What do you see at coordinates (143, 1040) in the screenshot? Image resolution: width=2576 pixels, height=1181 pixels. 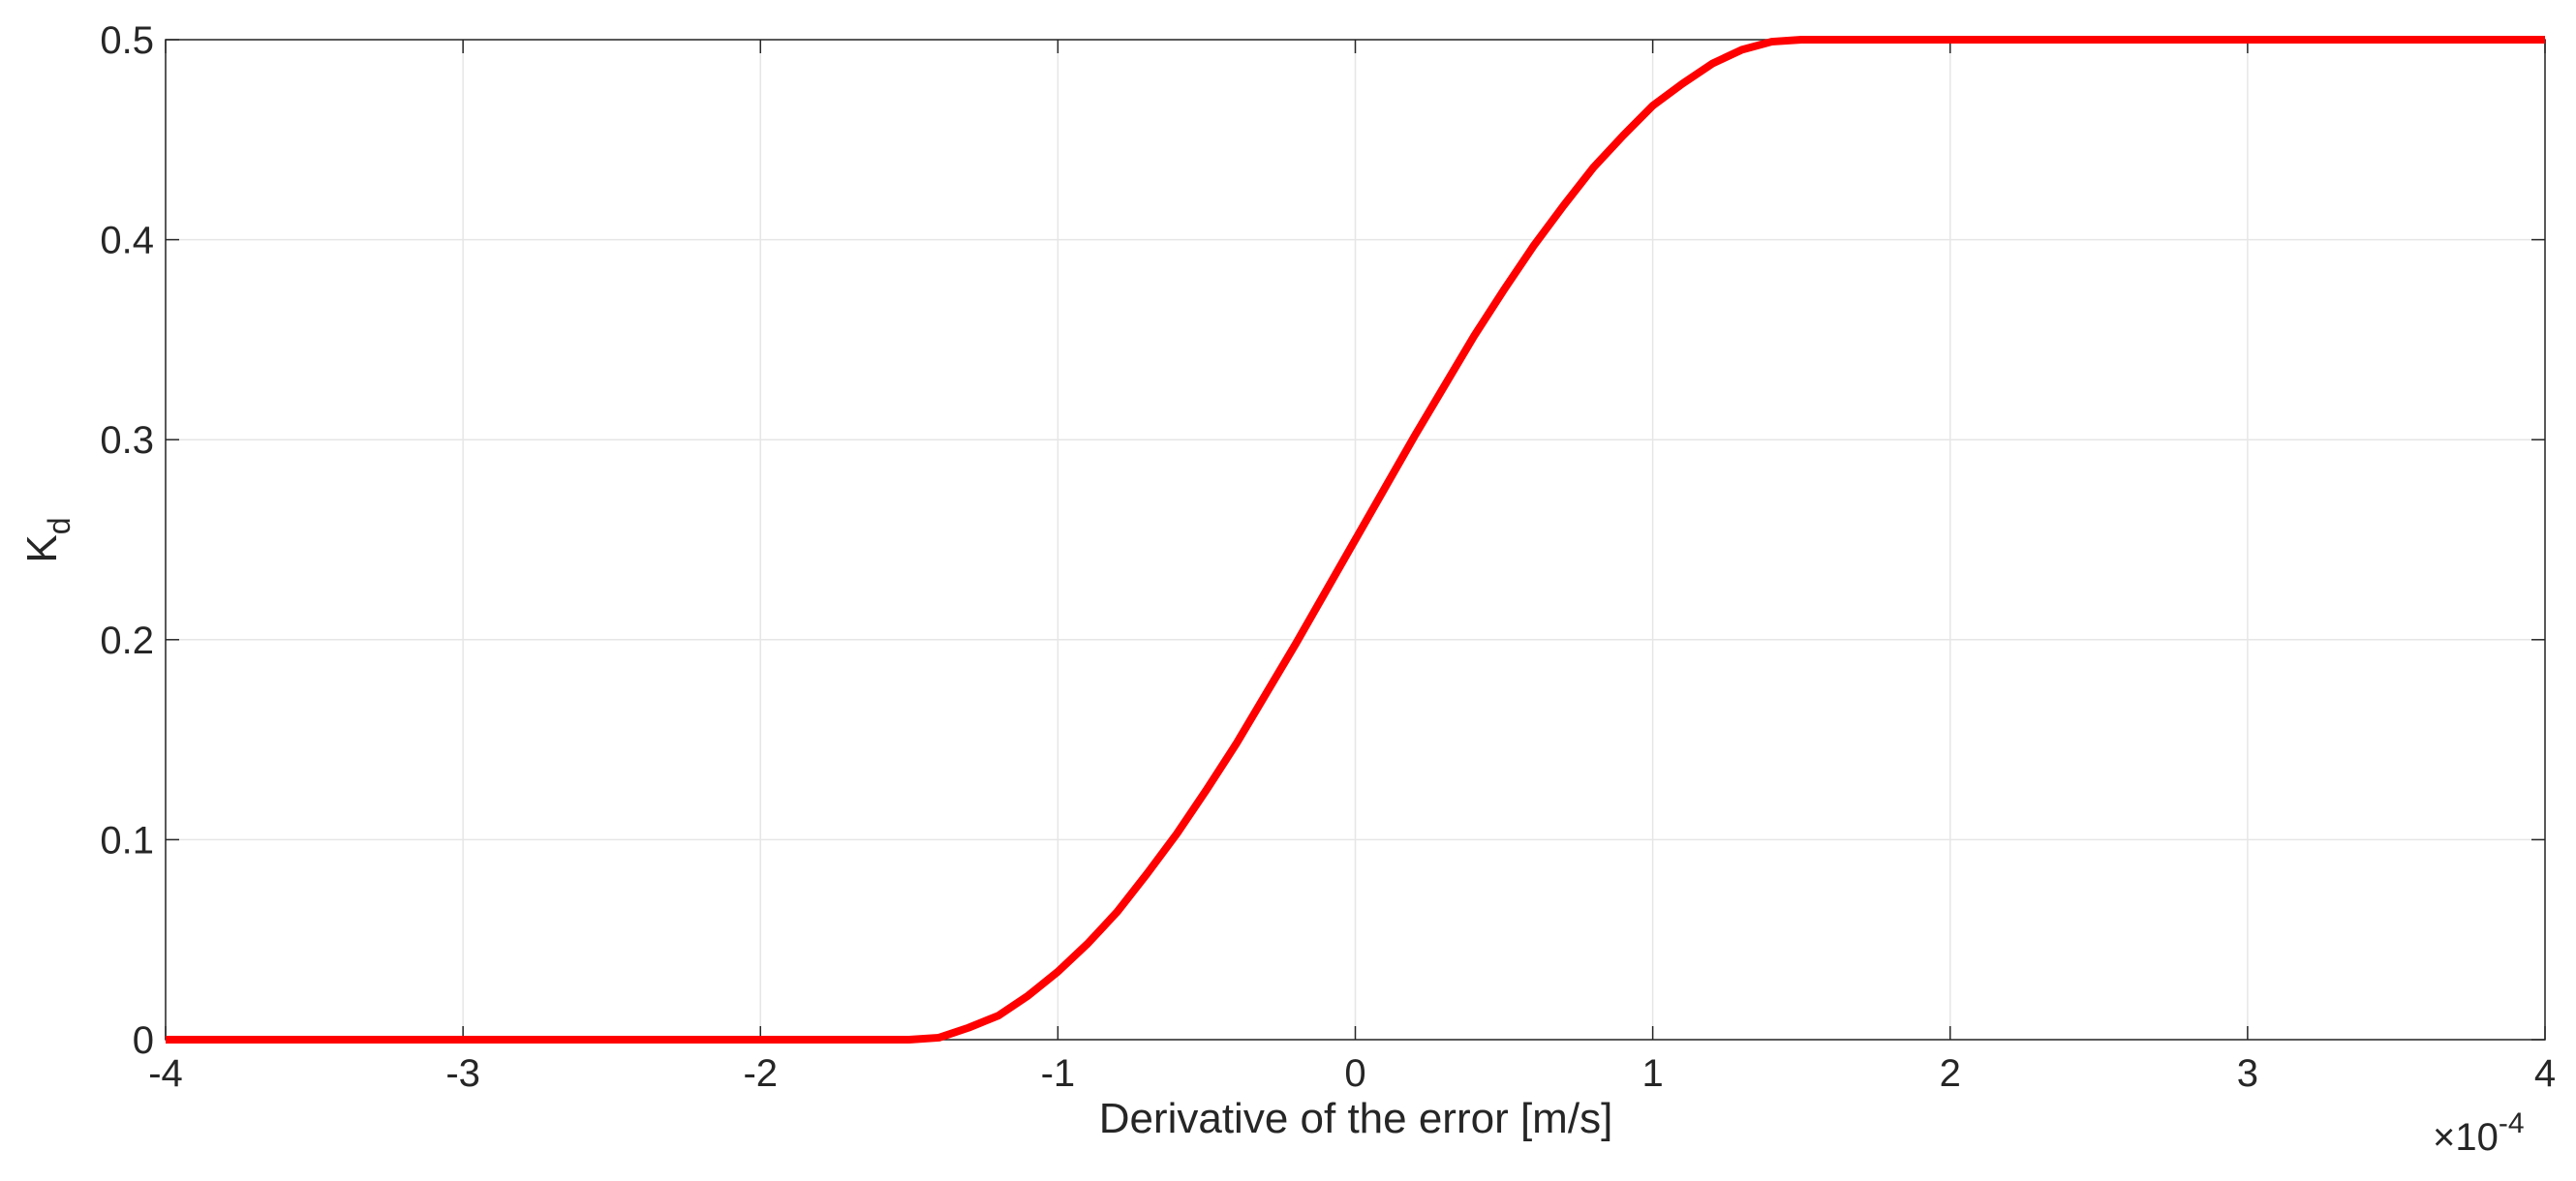 I see `y-tick-label: 0` at bounding box center [143, 1040].